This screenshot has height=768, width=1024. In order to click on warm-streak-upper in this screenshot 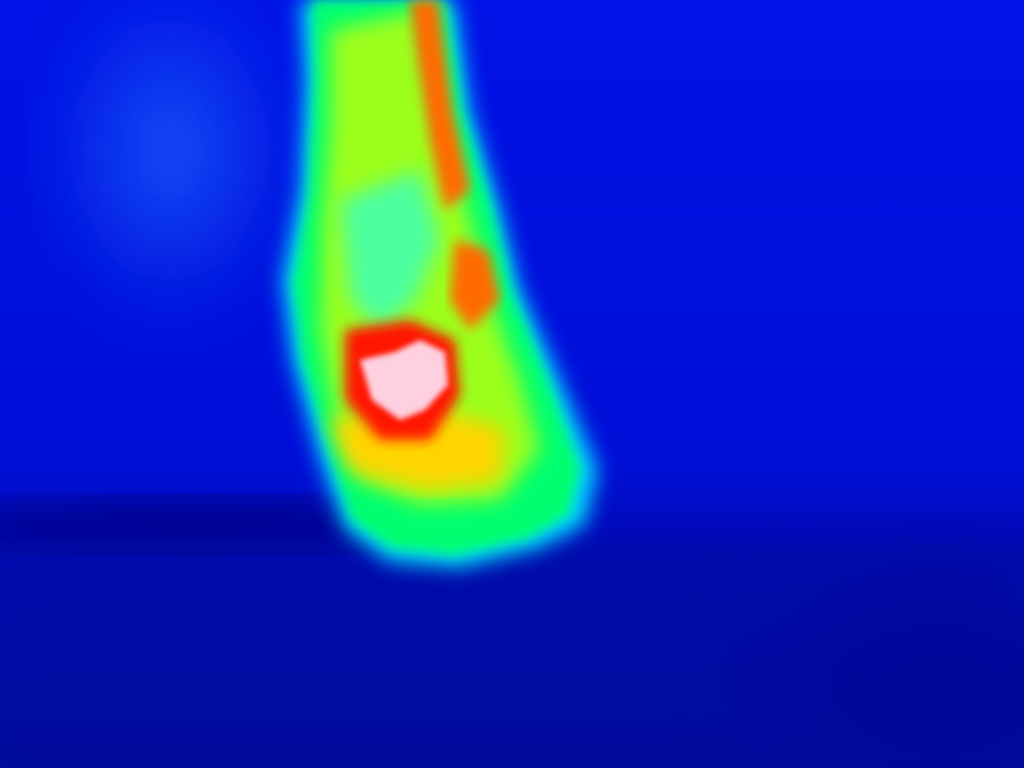, I will do `click(440, 105)`.